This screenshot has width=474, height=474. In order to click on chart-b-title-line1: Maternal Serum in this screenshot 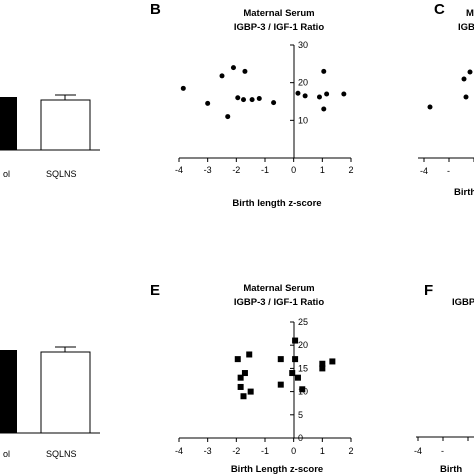, I will do `click(278, 13)`.